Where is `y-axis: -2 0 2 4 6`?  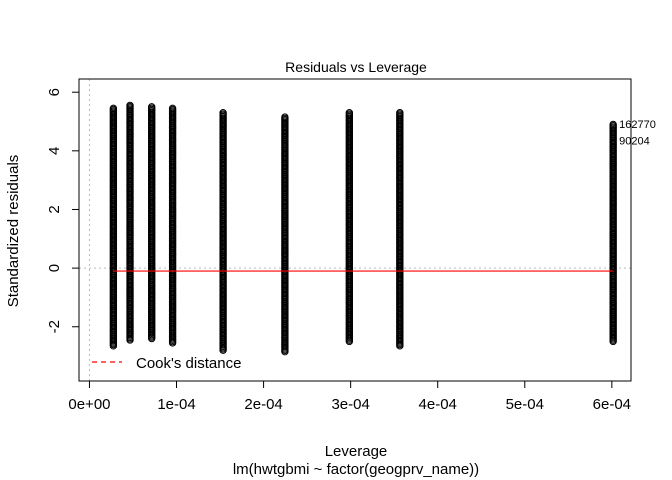 y-axis: -2 0 2 4 6 is located at coordinates (63, 210).